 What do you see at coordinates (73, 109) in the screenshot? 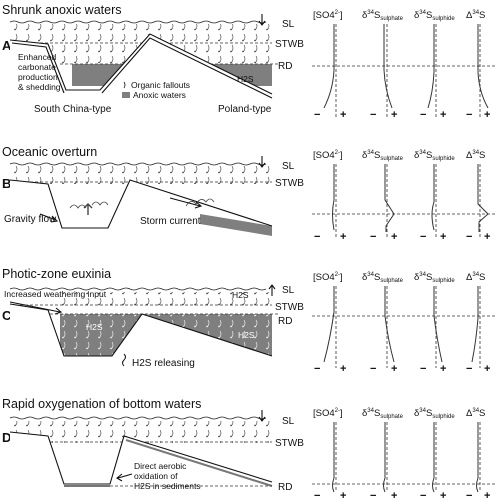
I see `type-left-label: South China-type` at bounding box center [73, 109].